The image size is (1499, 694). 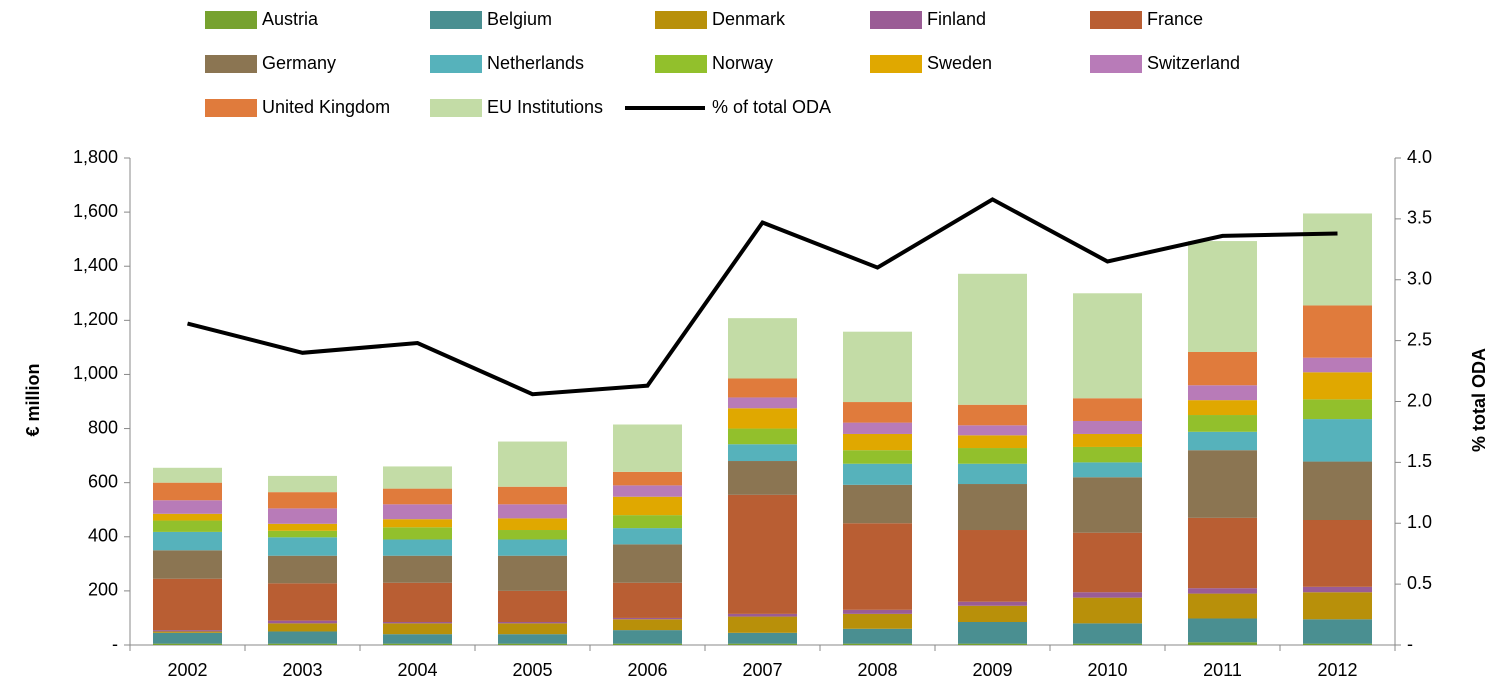 What do you see at coordinates (1419, 461) in the screenshot?
I see `y2-tick-label: 1.5` at bounding box center [1419, 461].